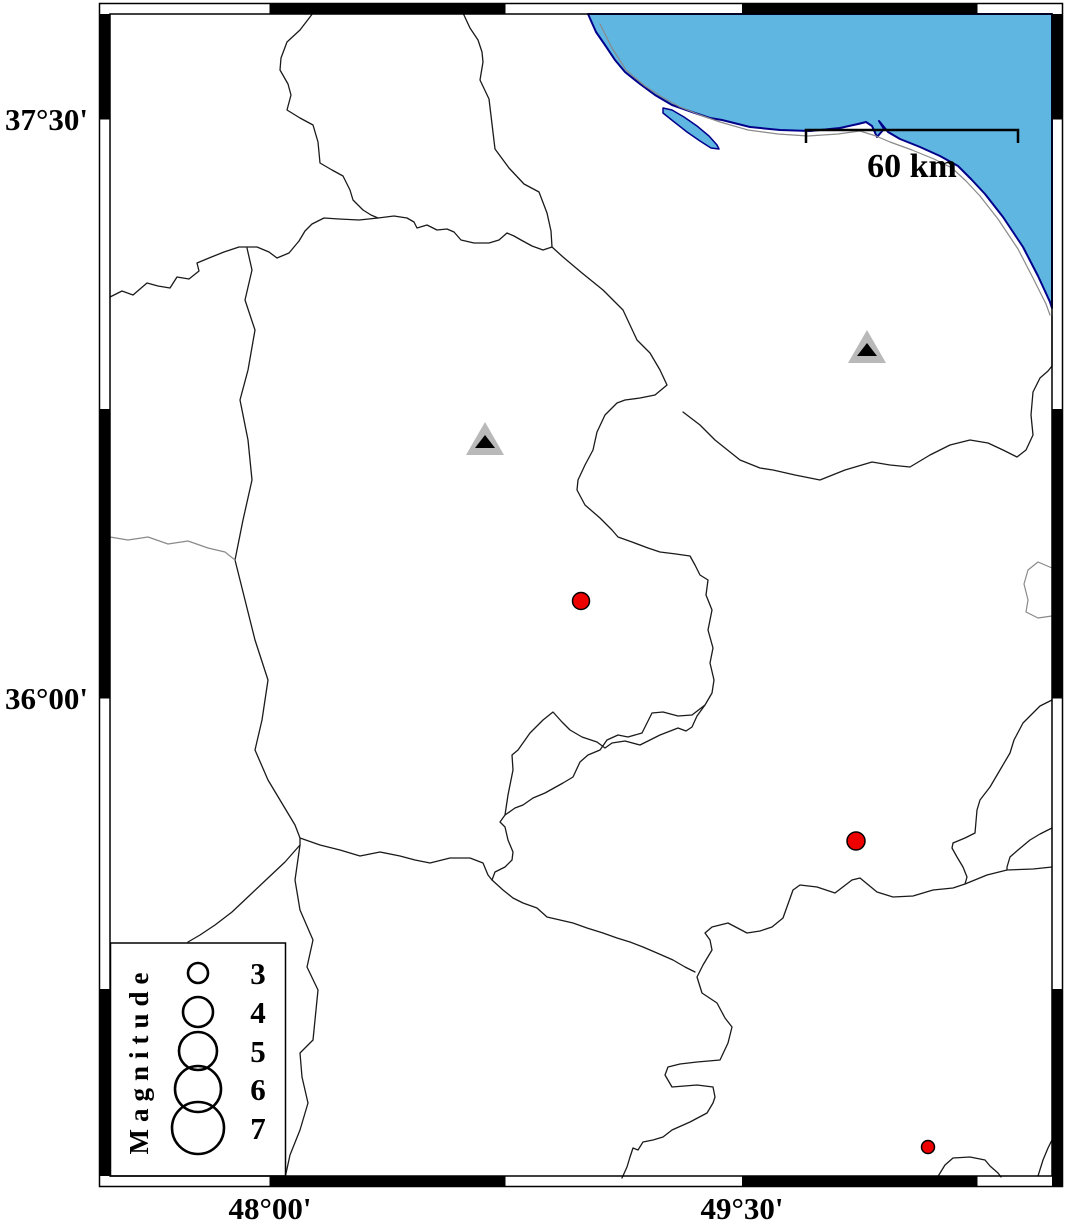 This screenshot has width=1066, height=1227. I want to click on caspian-sea, so click(820, 161).